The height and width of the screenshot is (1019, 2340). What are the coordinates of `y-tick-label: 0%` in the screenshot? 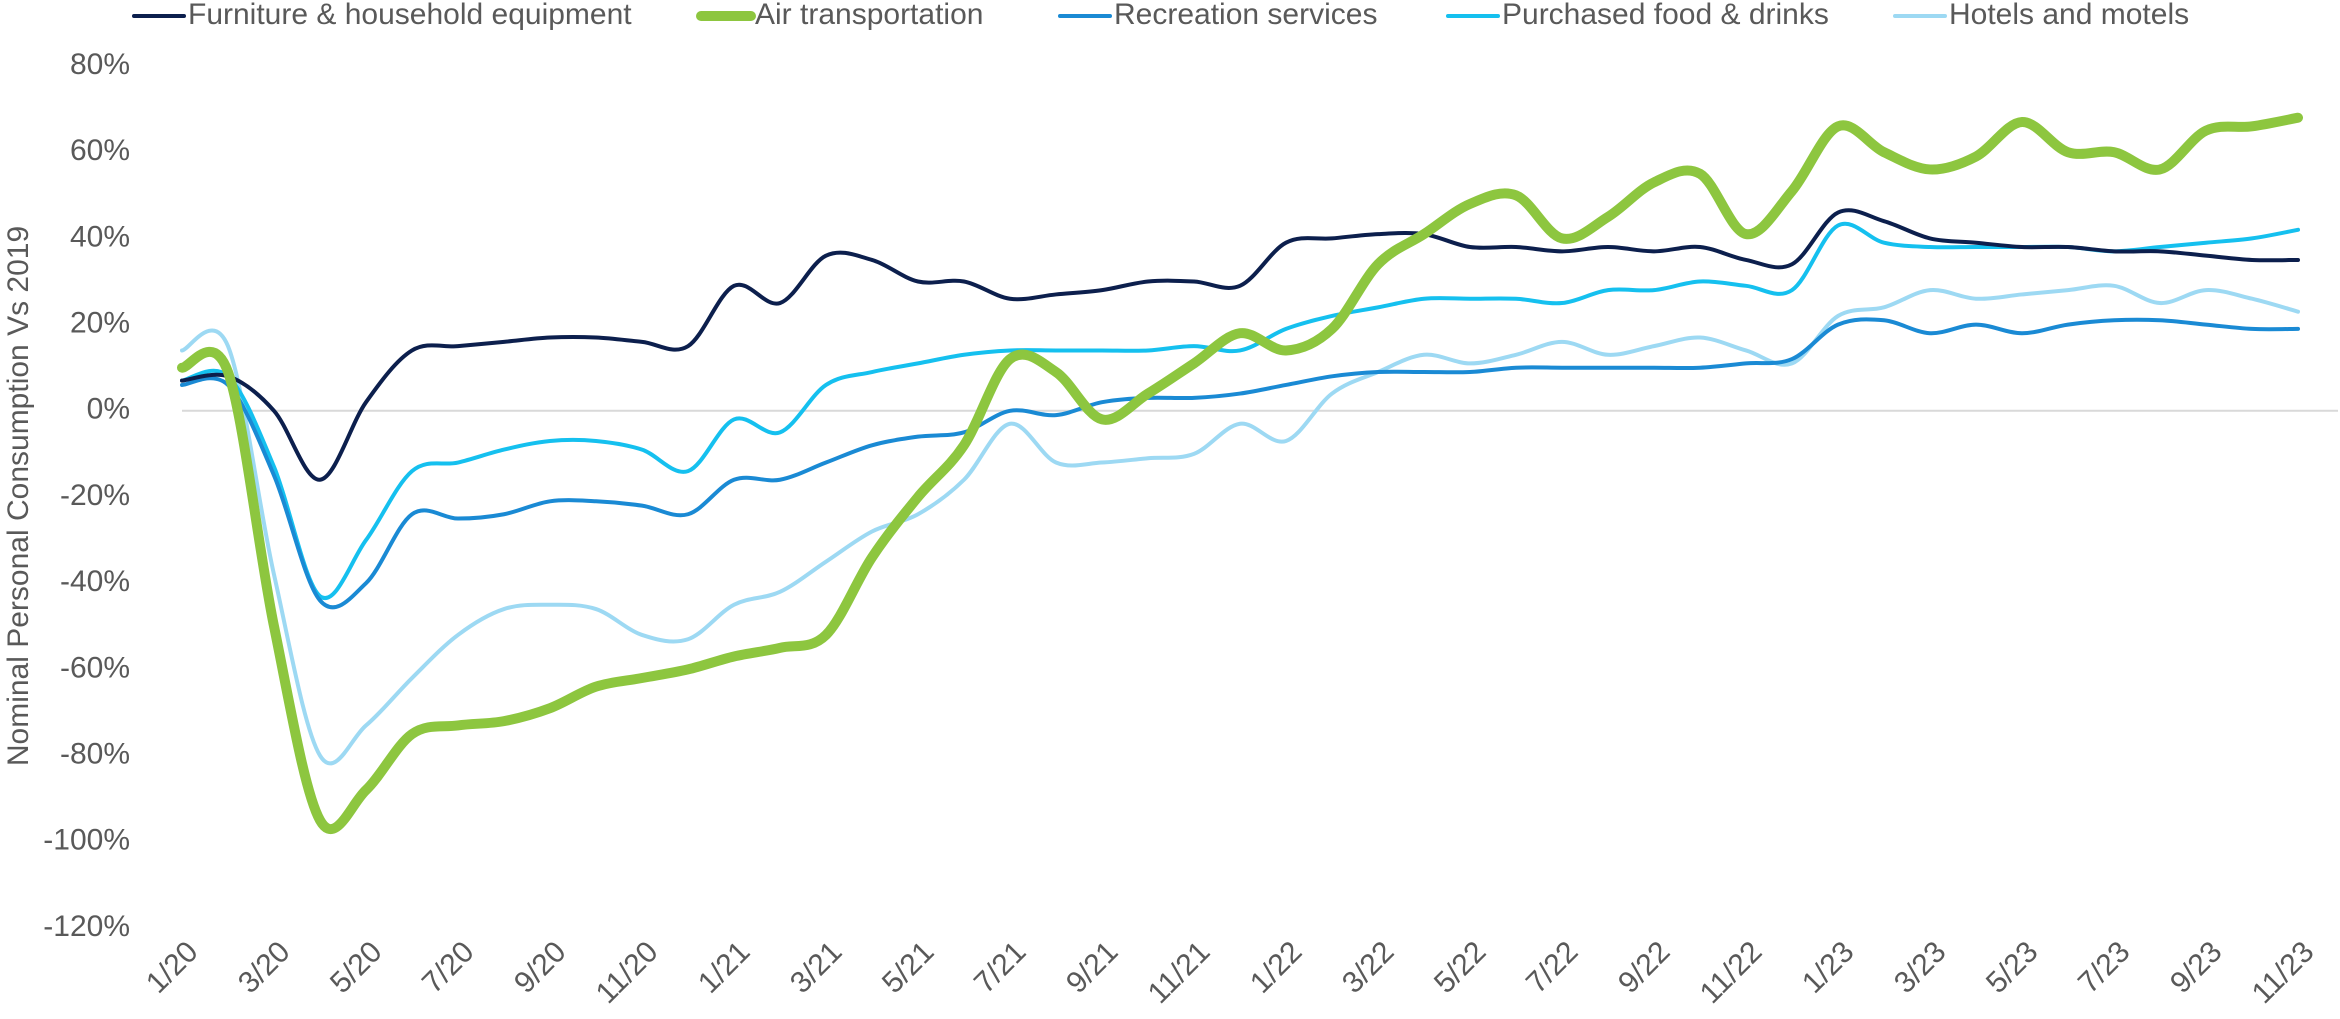 It's located at (108, 409).